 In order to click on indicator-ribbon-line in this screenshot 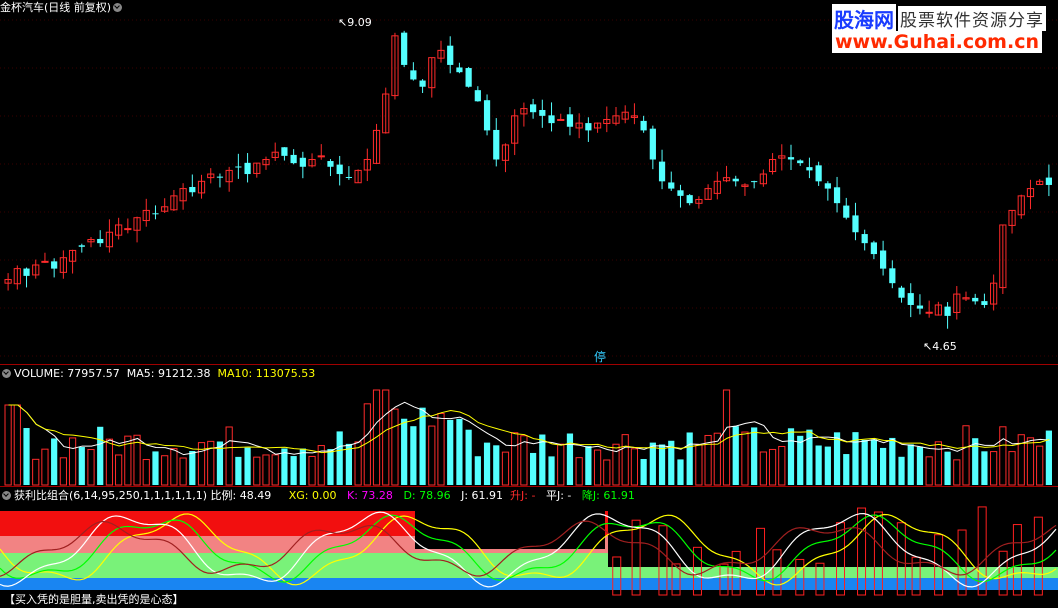, I will do `click(528, 548)`.